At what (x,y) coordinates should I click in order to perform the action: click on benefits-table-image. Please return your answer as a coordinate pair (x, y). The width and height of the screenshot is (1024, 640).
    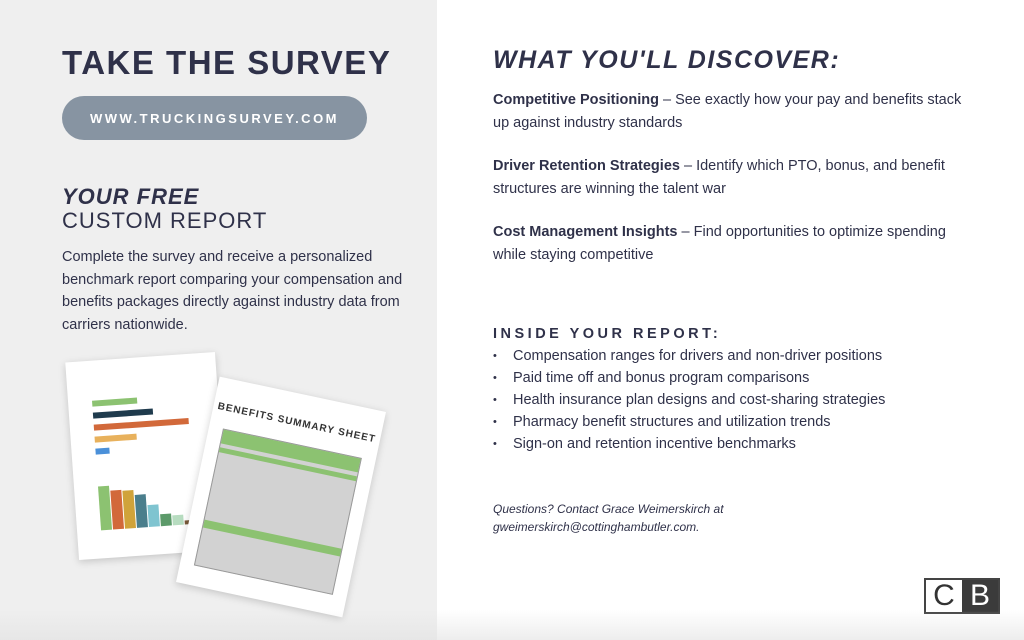
    Looking at the image, I should click on (277, 511).